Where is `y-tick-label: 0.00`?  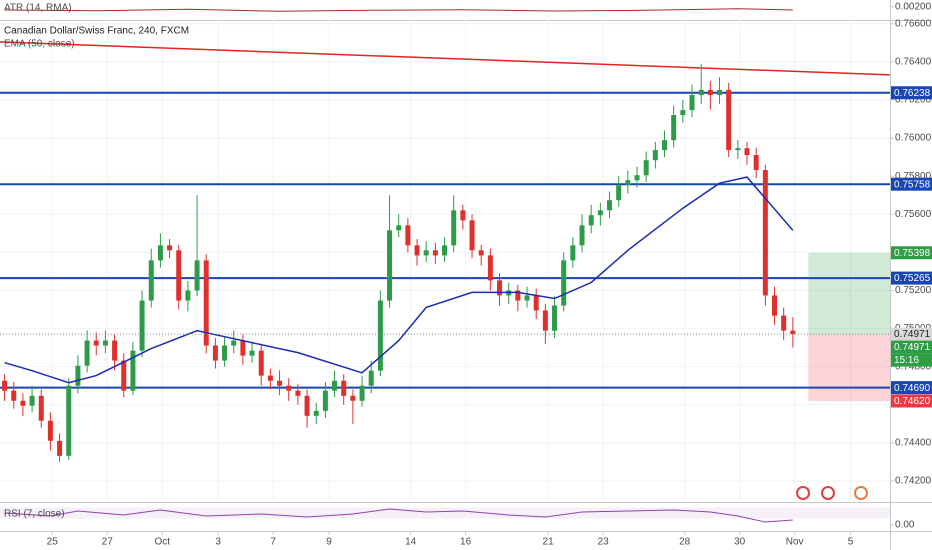 y-tick-label: 0.00 is located at coordinates (905, 525).